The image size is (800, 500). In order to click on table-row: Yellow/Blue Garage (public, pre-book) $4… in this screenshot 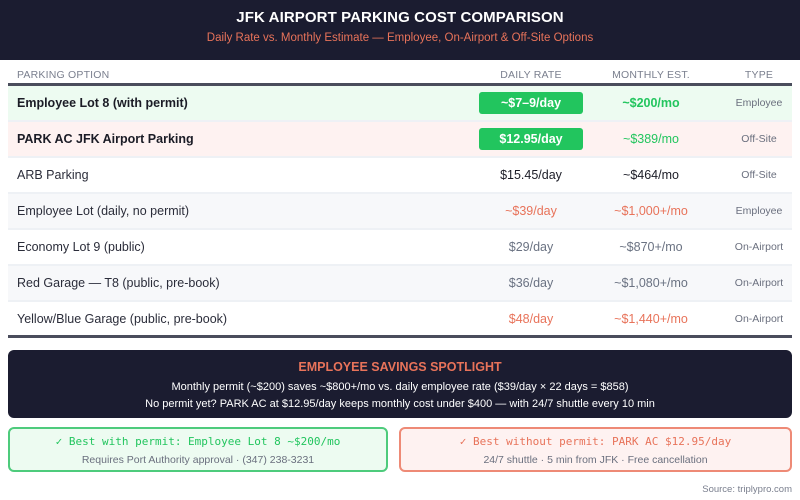, I will do `click(400, 320)`.